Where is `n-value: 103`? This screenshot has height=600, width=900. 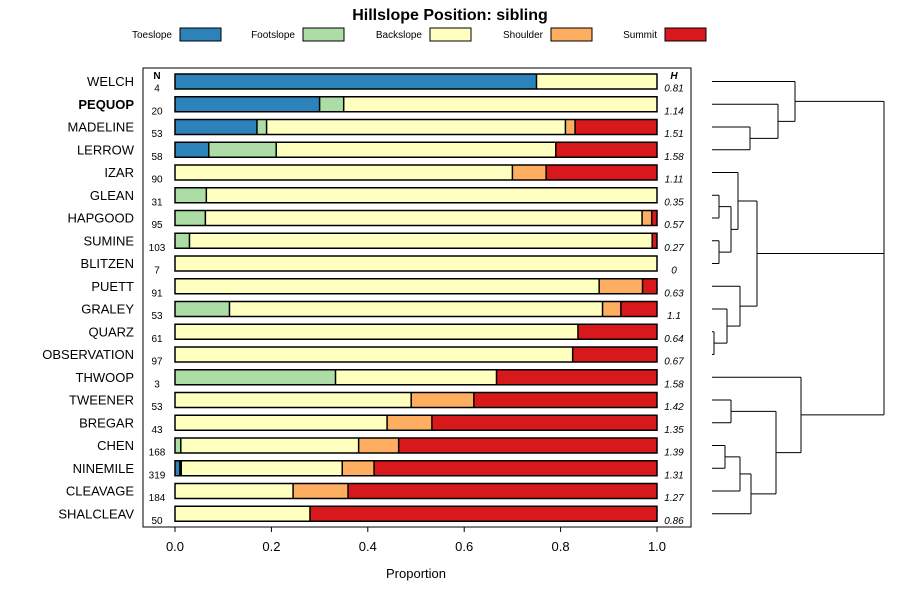 n-value: 103 is located at coordinates (157, 248).